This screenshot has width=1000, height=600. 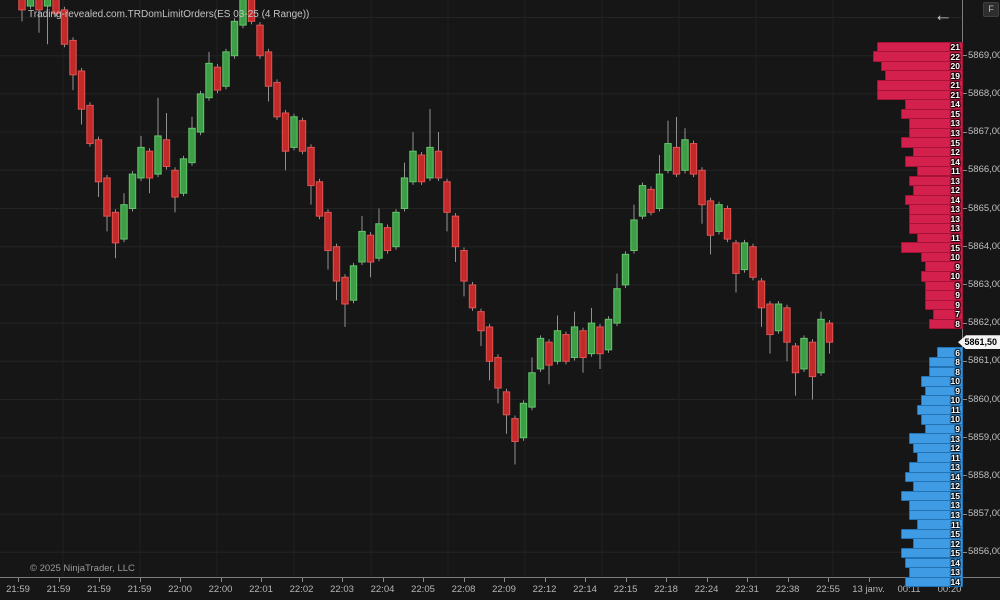 I want to click on price-axis-label: 5861,00, so click(x=984, y=361).